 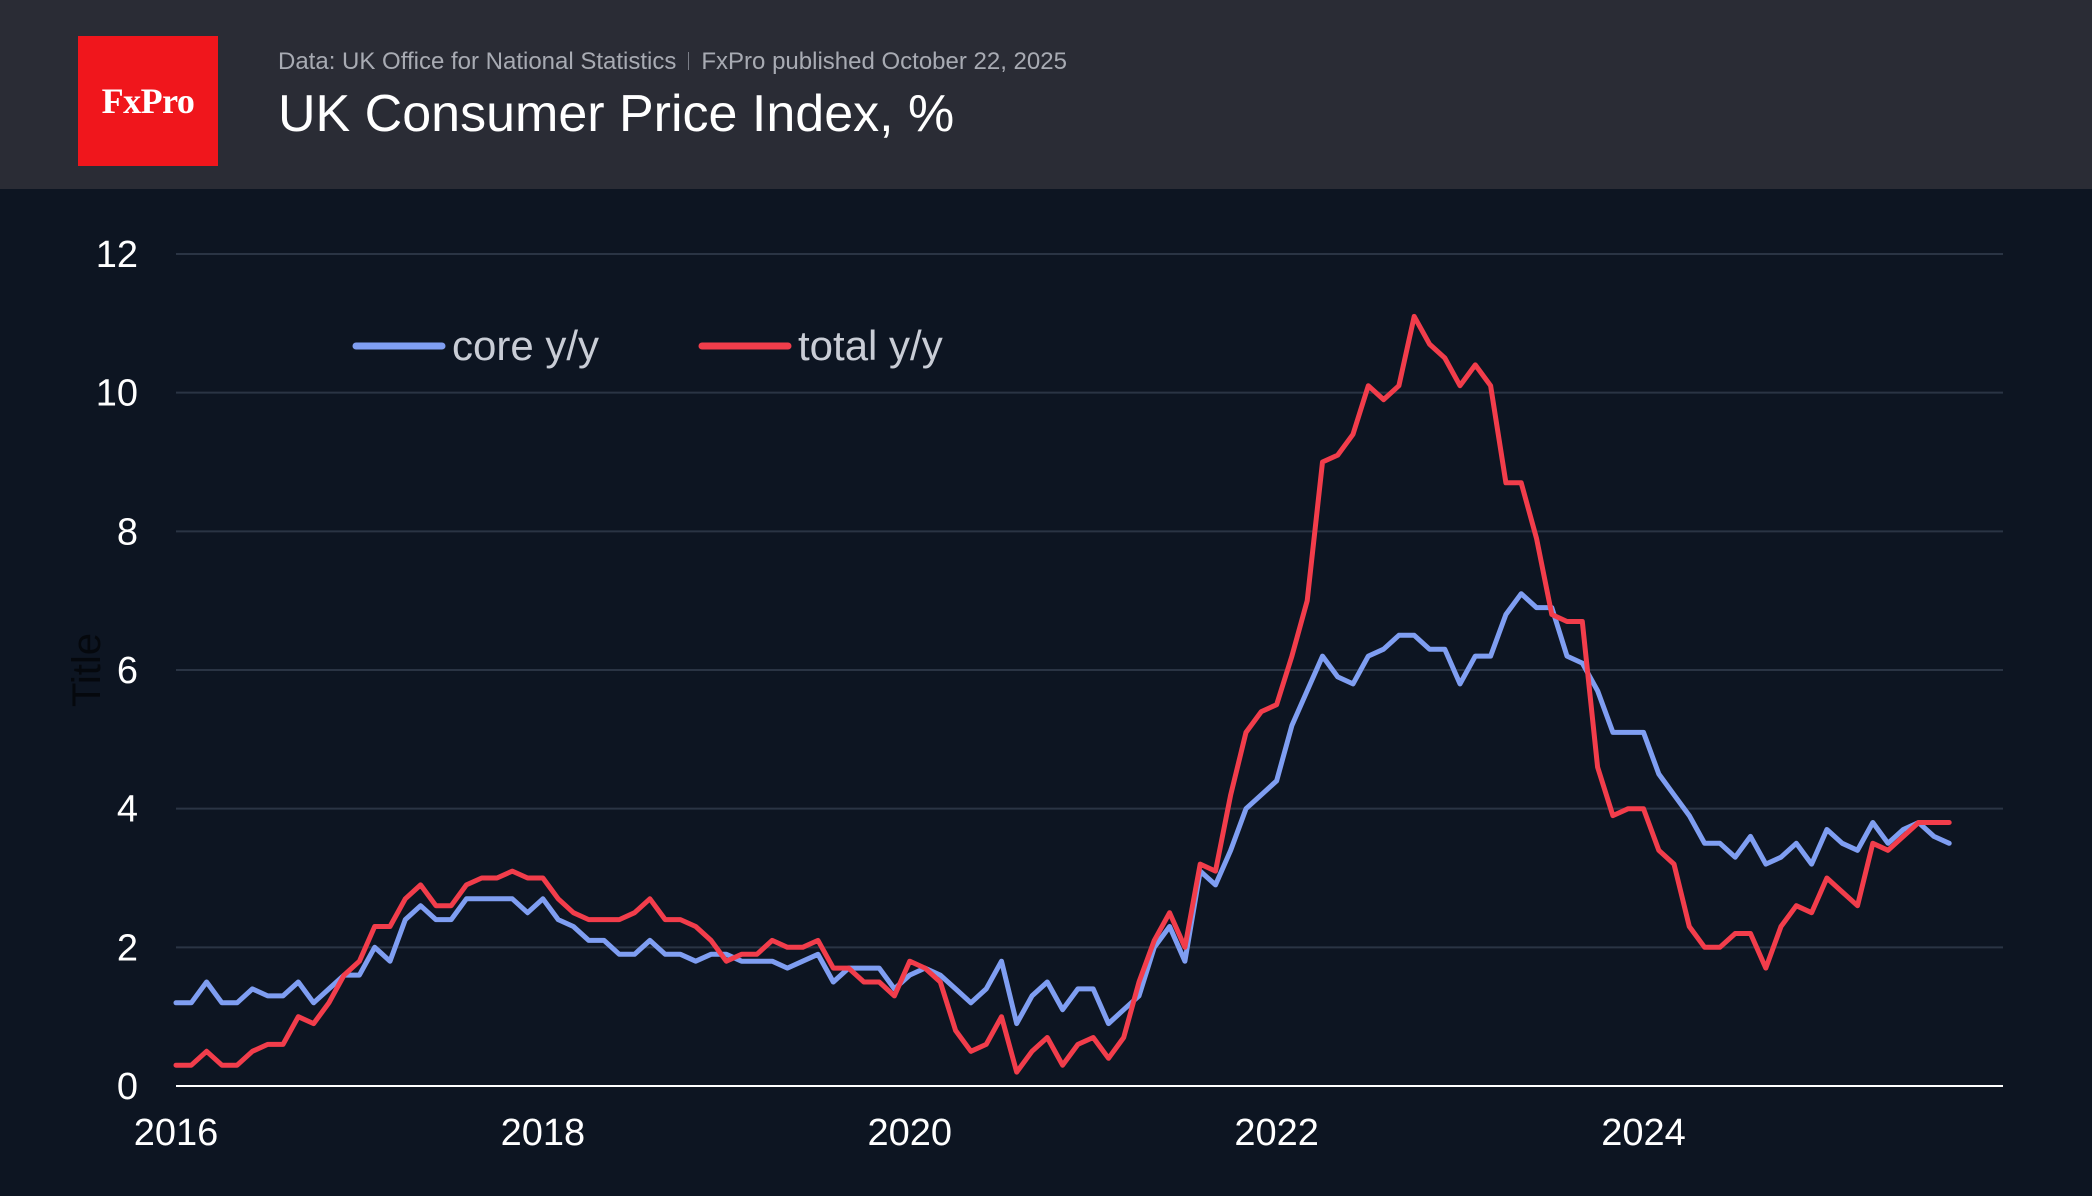 I want to click on x-tick-label: 2024, so click(x=1643, y=1133).